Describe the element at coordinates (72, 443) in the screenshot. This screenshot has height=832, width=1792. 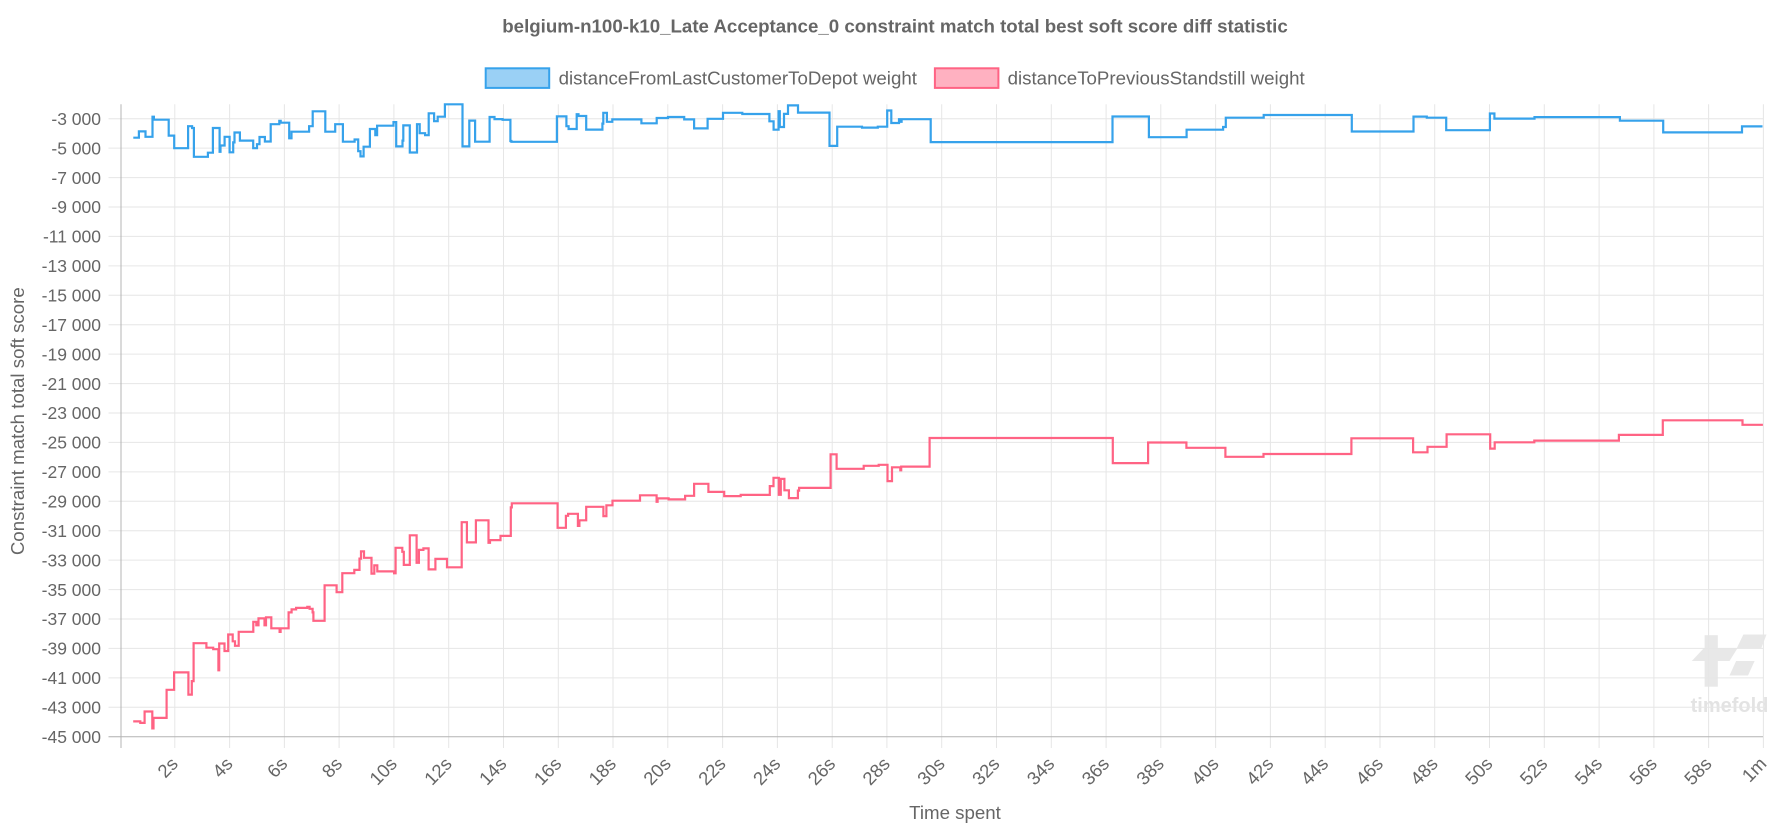
I see `svg-text: -25 000` at that location.